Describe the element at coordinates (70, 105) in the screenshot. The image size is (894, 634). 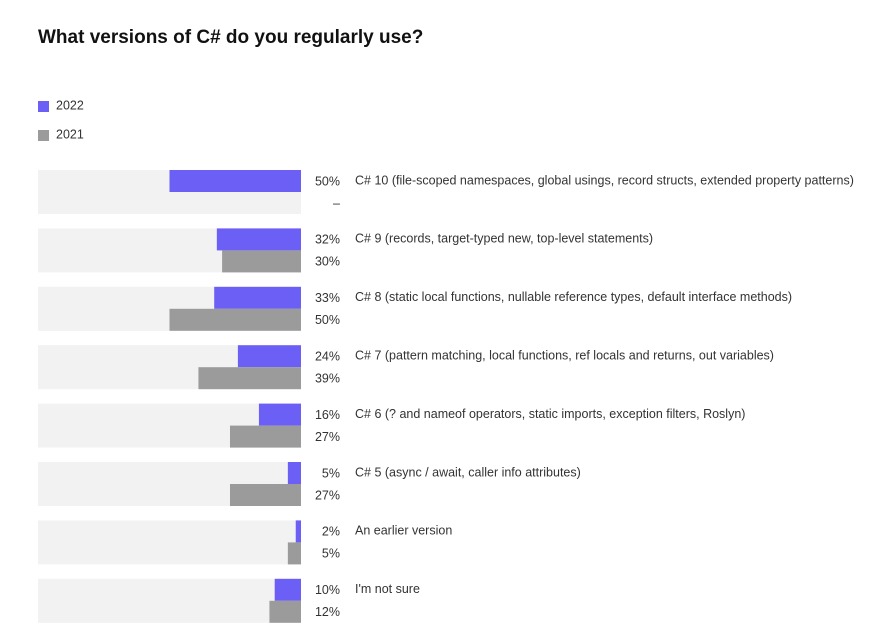
I see `legend-label: 2022` at that location.